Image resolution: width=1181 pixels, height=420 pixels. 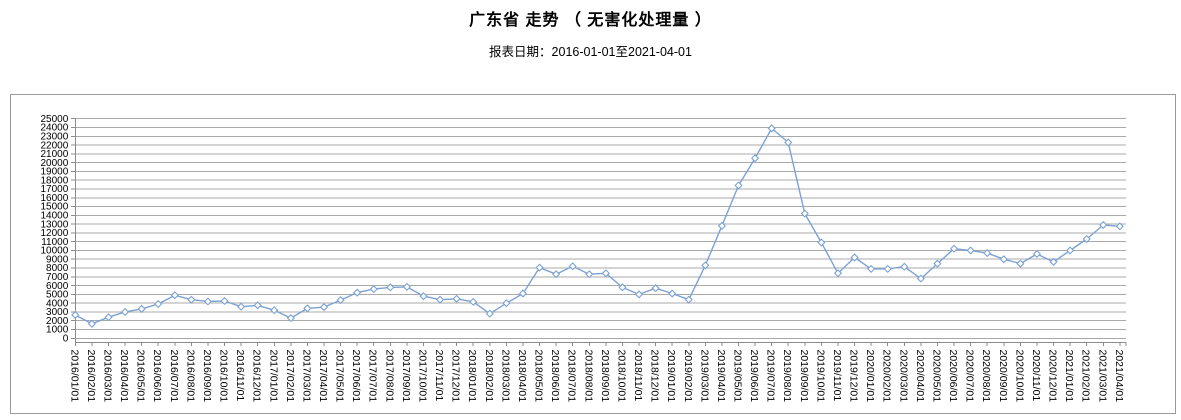 I want to click on x-axis-label: 2017/09/01, so click(x=406, y=376).